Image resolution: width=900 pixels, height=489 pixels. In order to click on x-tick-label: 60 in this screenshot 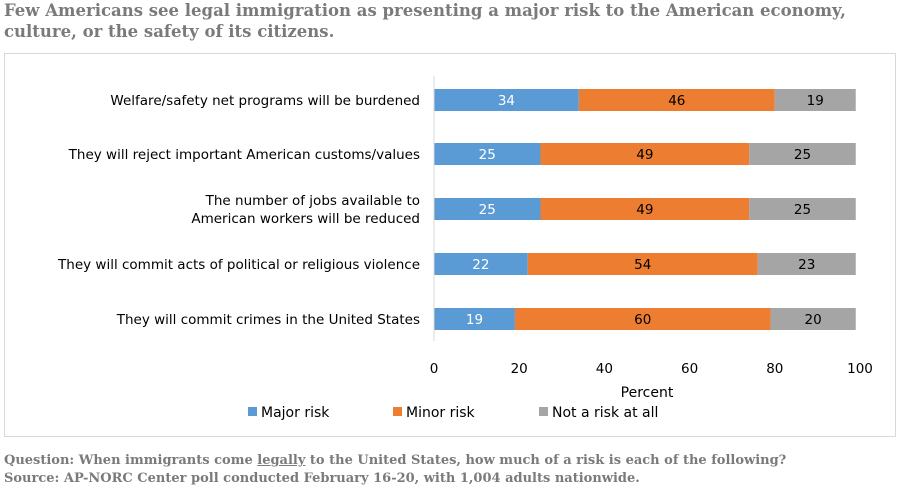, I will do `click(689, 369)`.